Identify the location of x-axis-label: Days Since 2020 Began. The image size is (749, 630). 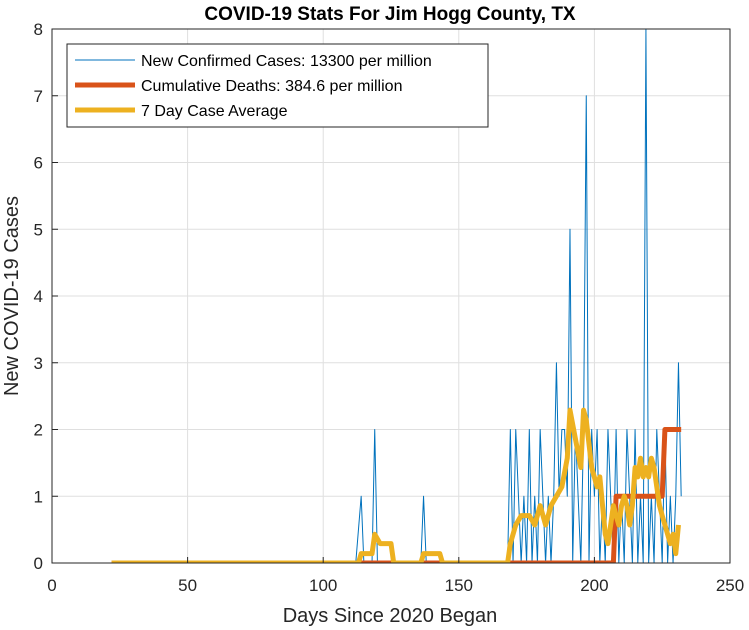
(390, 616).